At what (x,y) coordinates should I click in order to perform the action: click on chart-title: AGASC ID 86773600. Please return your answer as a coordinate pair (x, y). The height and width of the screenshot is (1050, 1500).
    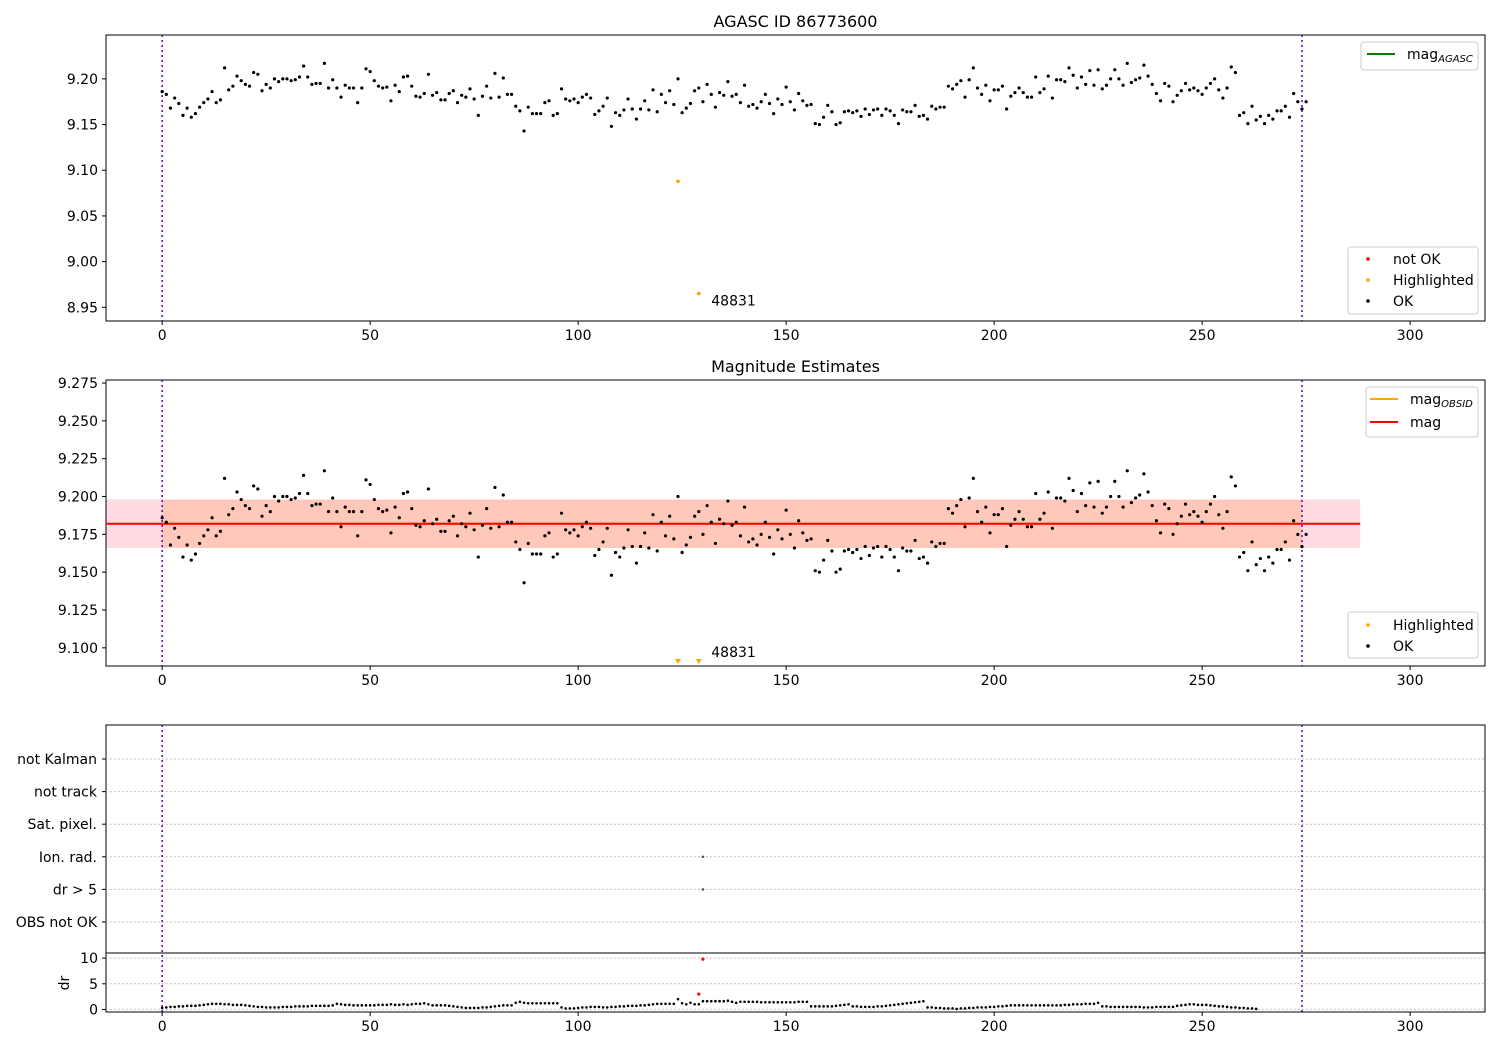
    Looking at the image, I should click on (796, 21).